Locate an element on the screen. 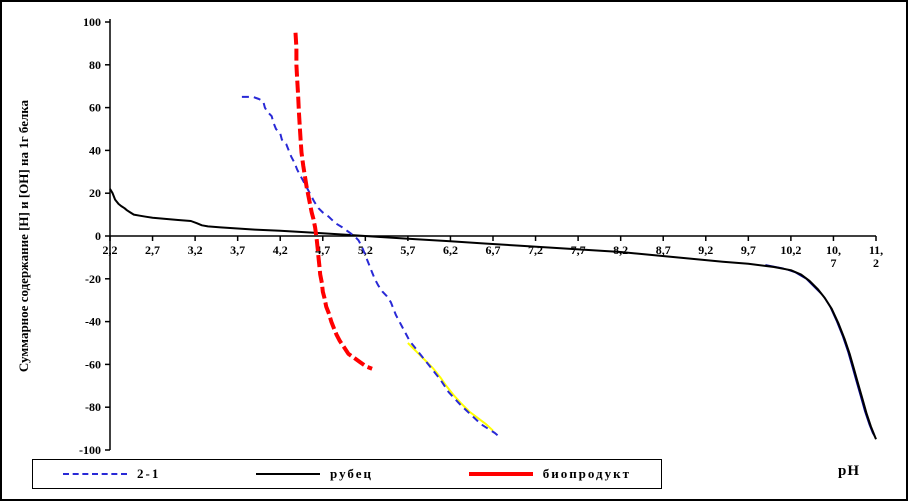  x-tick-label: 5,7 is located at coordinates (407, 250).